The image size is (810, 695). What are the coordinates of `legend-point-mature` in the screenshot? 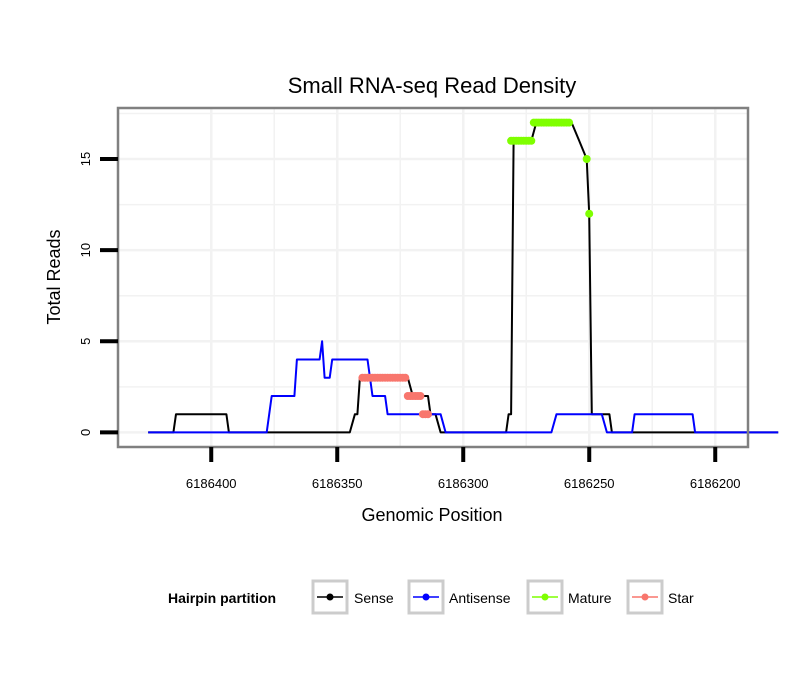 It's located at (545, 597).